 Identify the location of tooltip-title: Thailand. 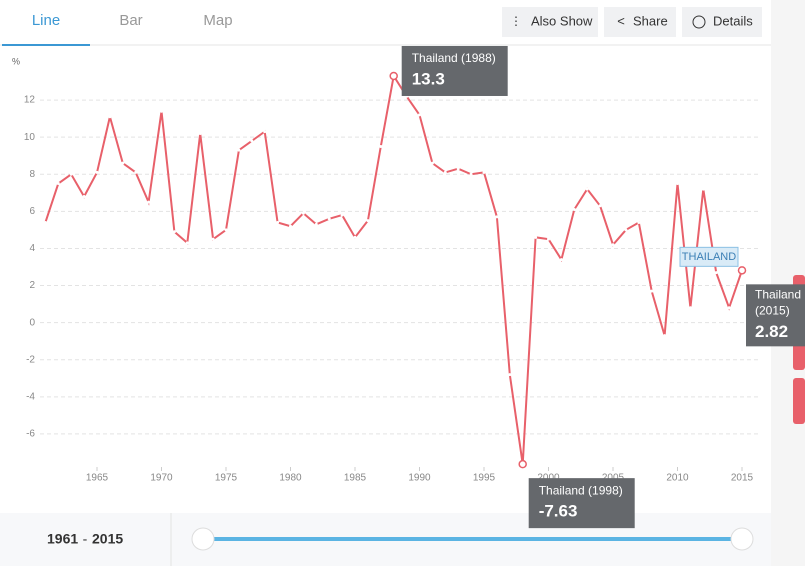
(778, 295).